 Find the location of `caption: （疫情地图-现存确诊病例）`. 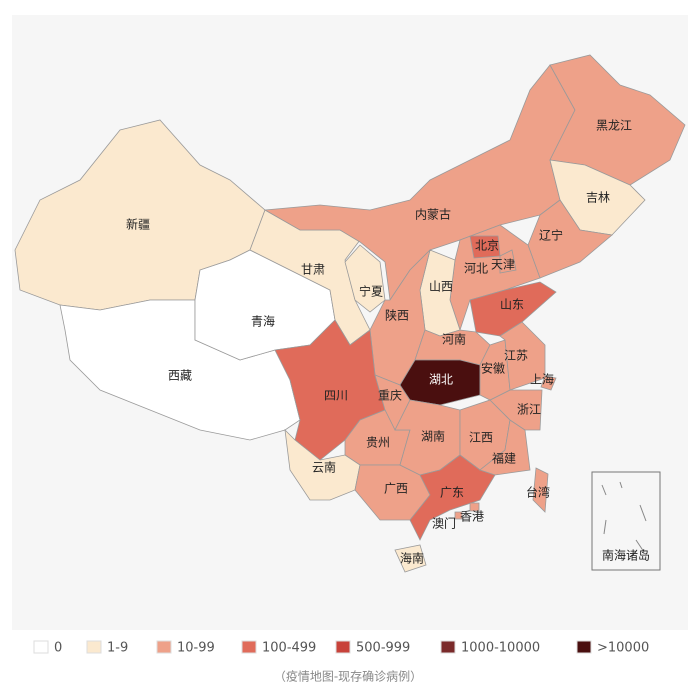

caption: （疫情地图-现存确诊病例） is located at coordinates (348, 676).